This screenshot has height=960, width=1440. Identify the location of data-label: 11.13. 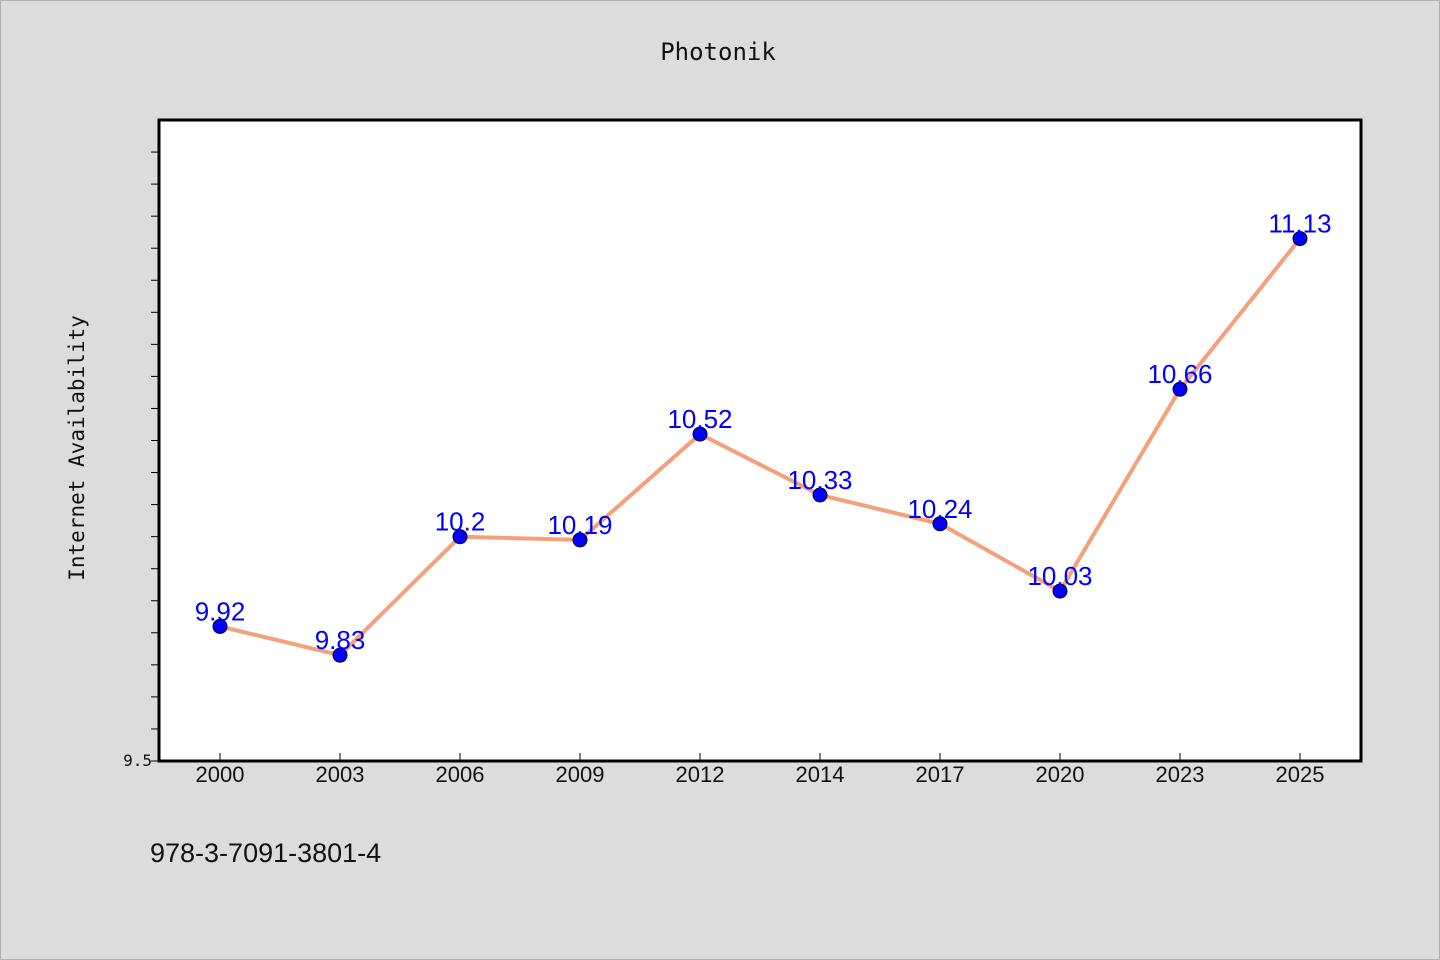
(1299, 224).